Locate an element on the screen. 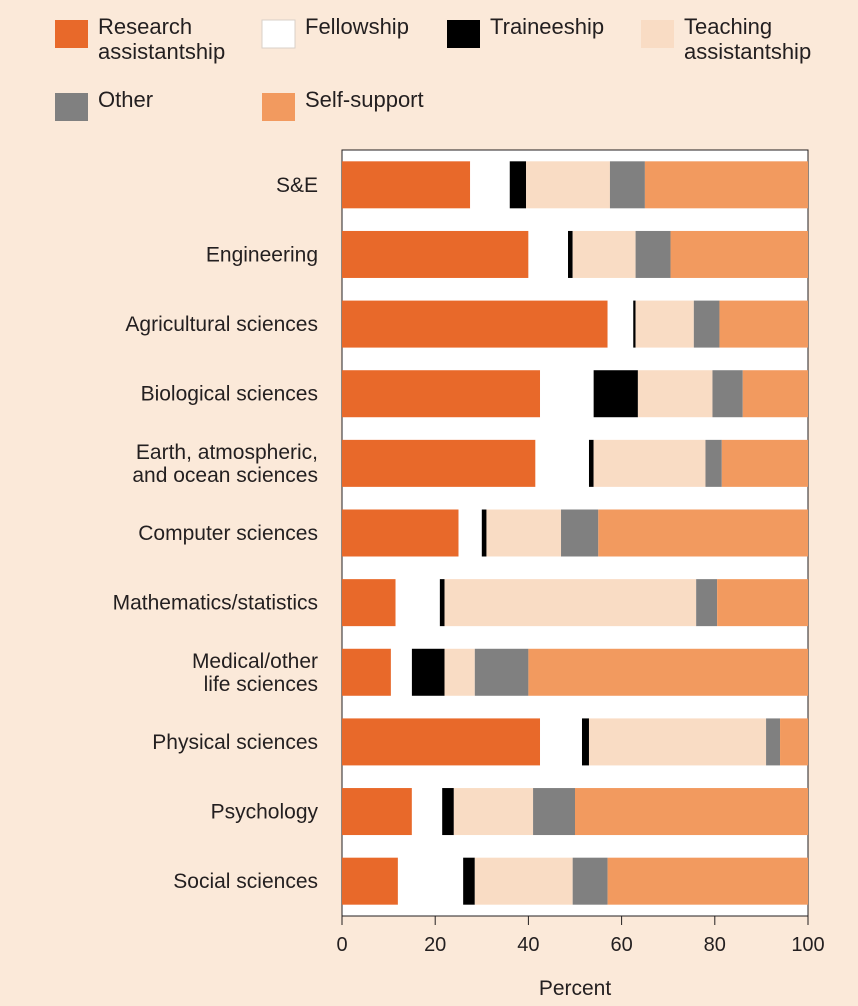 This screenshot has height=1006, width=858. legend-label-teaching-assistantship: Teaching assistantship is located at coordinates (747, 39).